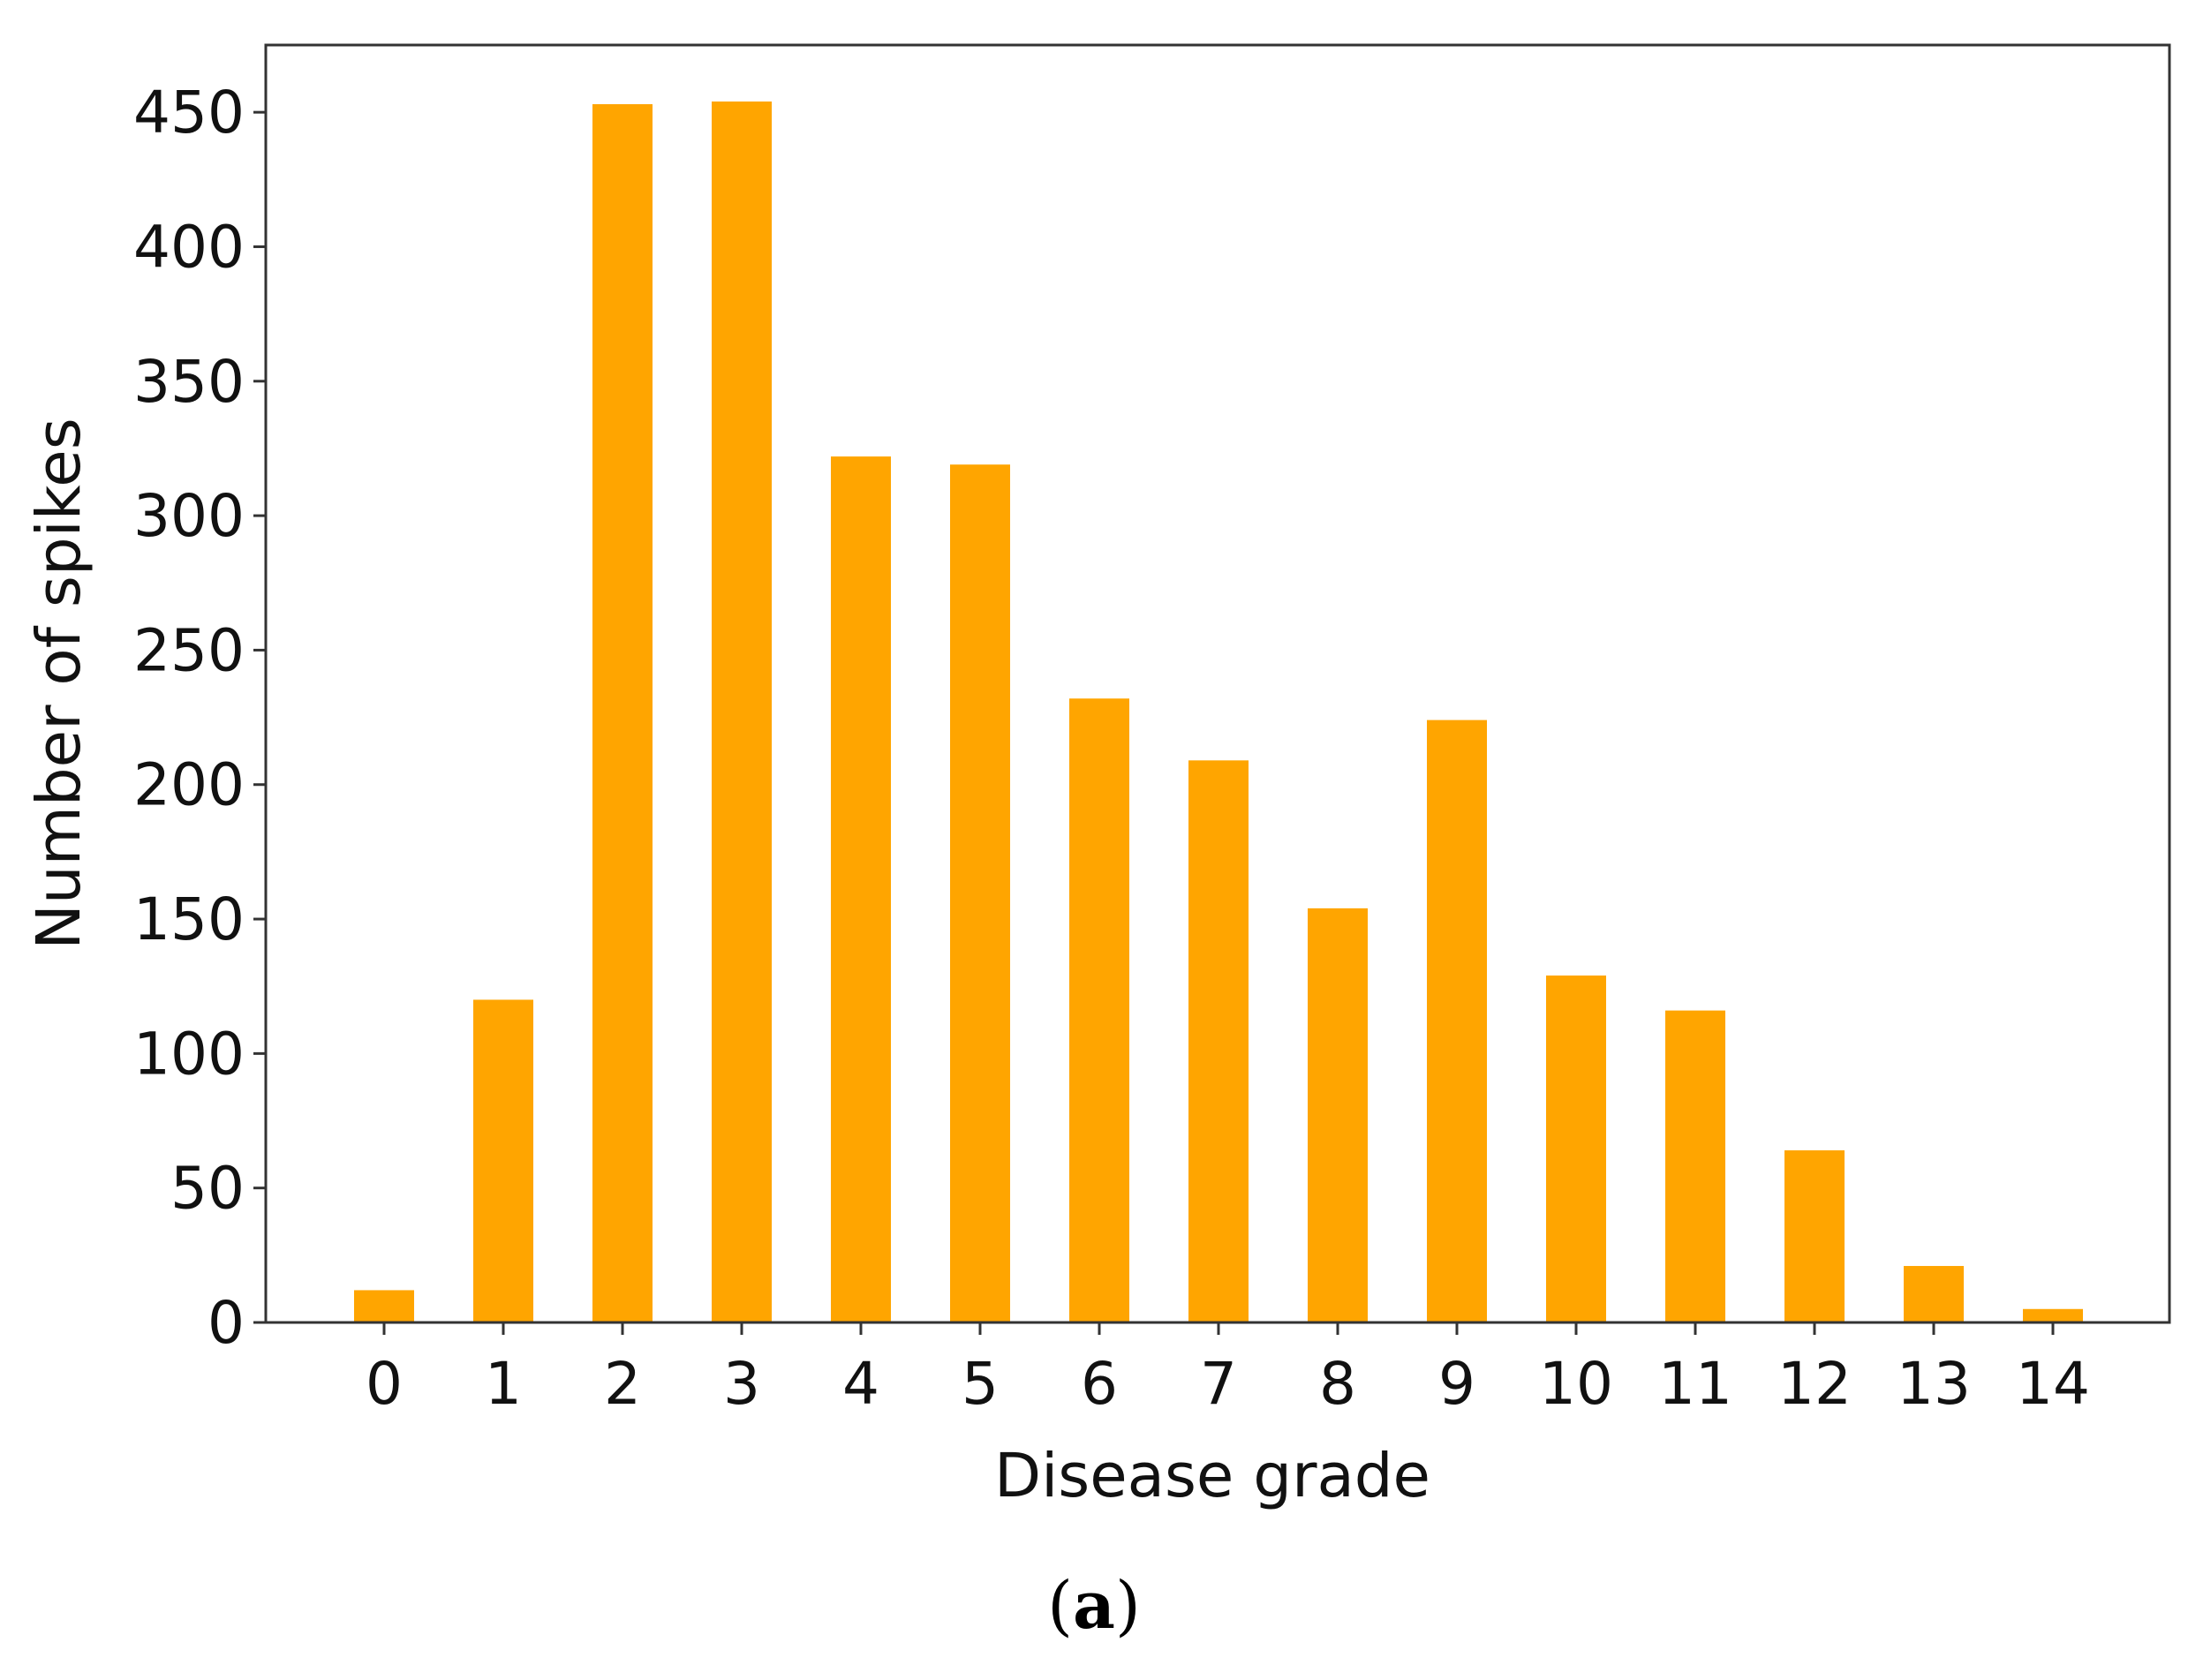  Describe the element at coordinates (741, 1384) in the screenshot. I see `x-tick-label: 3` at that location.